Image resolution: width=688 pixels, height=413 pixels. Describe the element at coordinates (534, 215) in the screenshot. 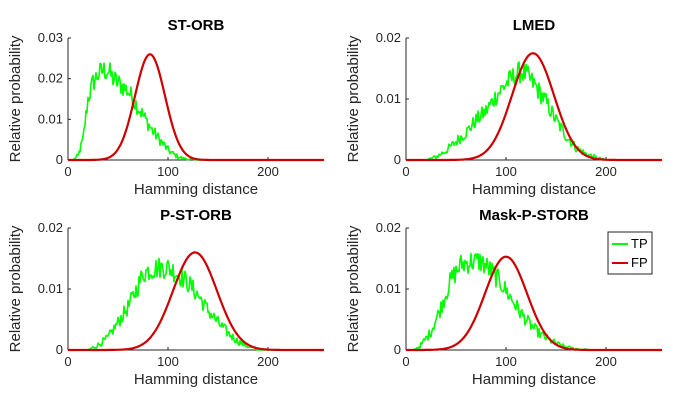

I see `subplot-title: Mask-P-STORB` at that location.